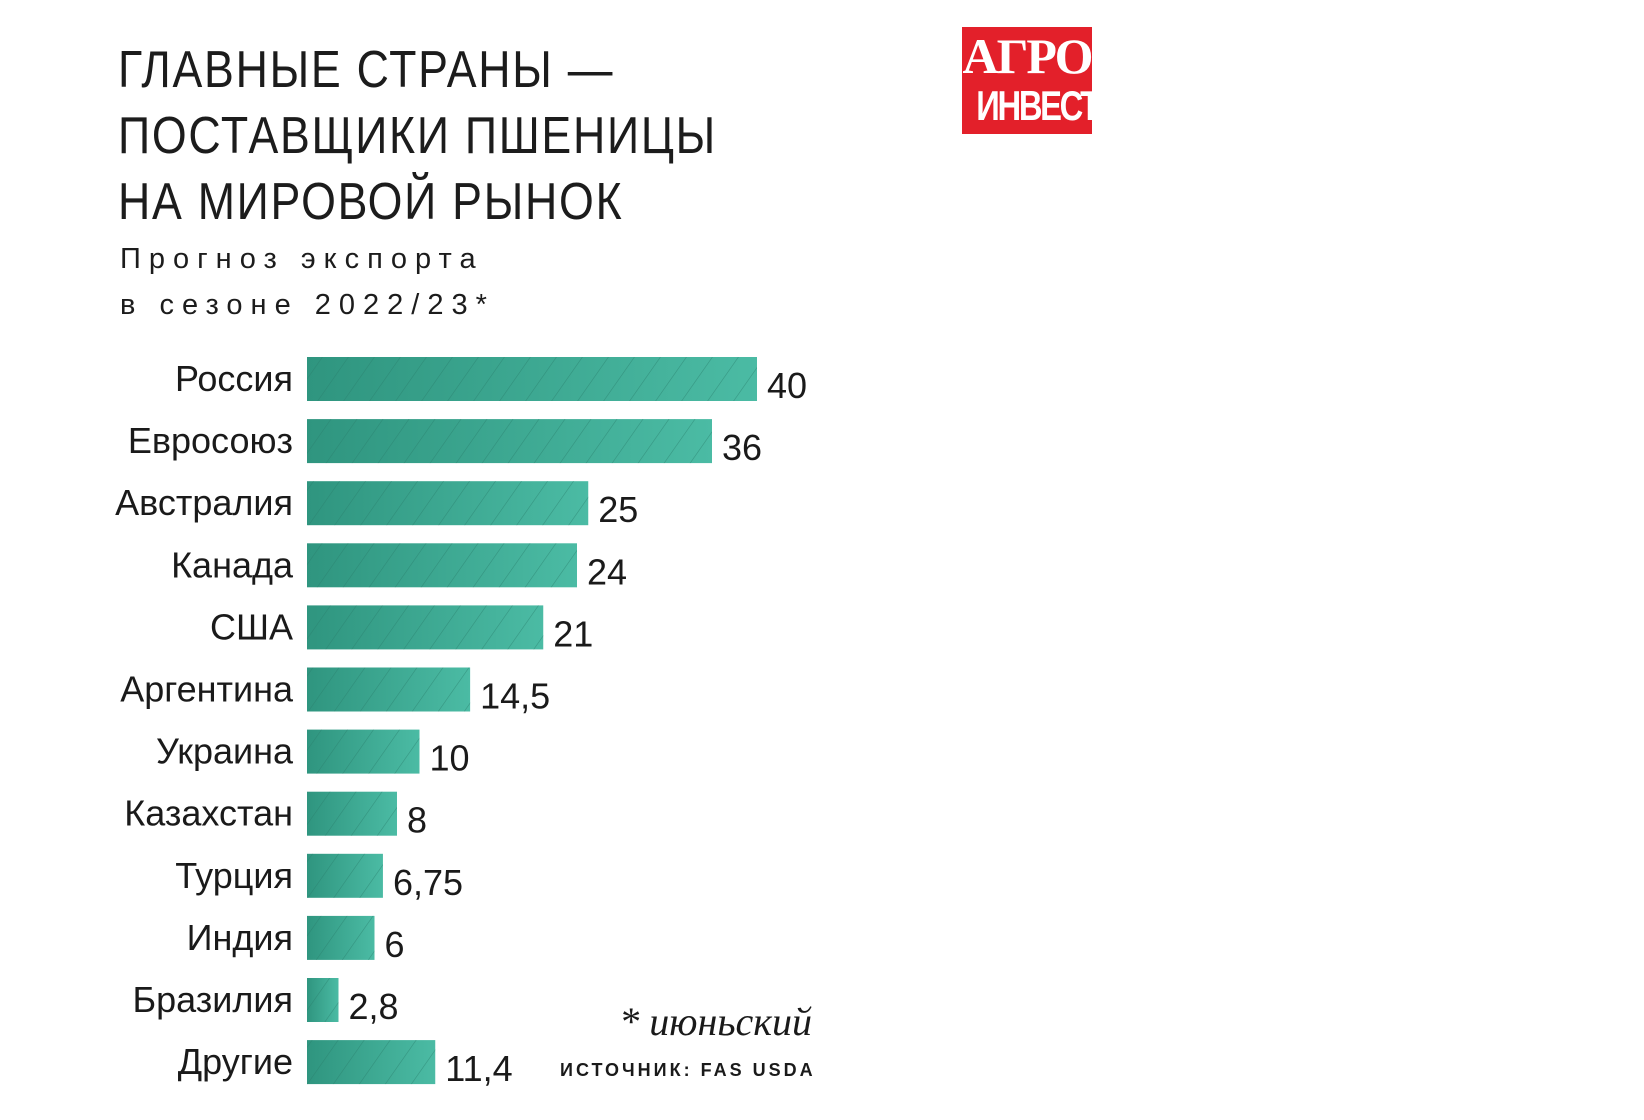 The width and height of the screenshot is (1644, 1120). I want to click on value-label: 6, so click(395, 944).